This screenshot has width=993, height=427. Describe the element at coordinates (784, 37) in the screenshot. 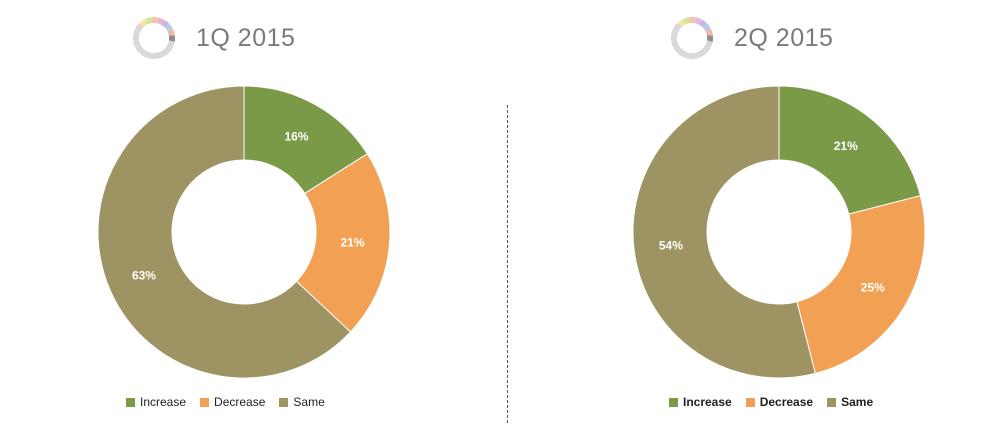

I see `chart-title: 2Q 2015` at that location.